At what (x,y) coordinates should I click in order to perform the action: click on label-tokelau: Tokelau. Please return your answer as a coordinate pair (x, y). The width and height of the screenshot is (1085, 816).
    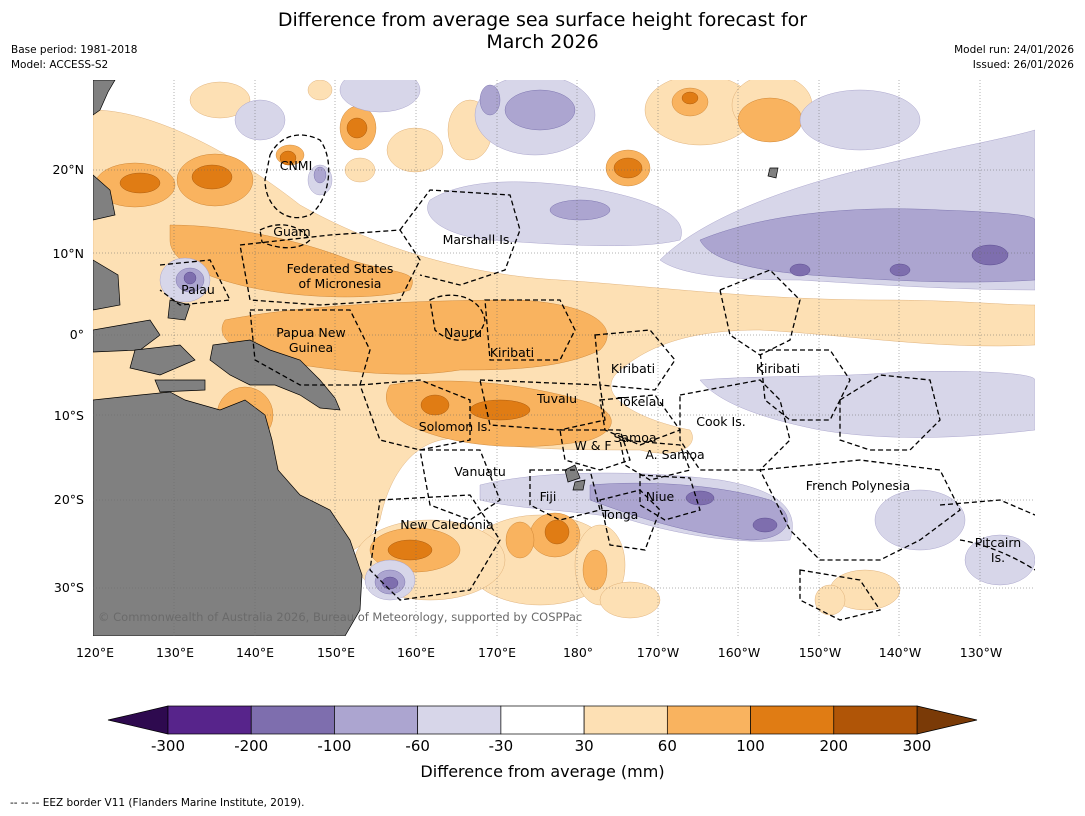
    Looking at the image, I should click on (641, 401).